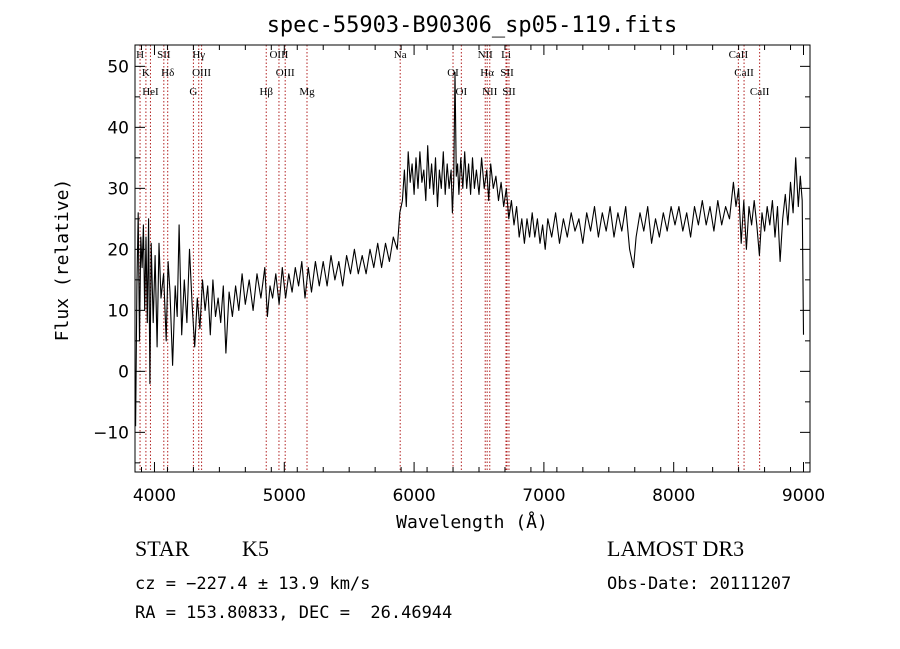  I want to click on spectral-line-label: Li, so click(506, 55).